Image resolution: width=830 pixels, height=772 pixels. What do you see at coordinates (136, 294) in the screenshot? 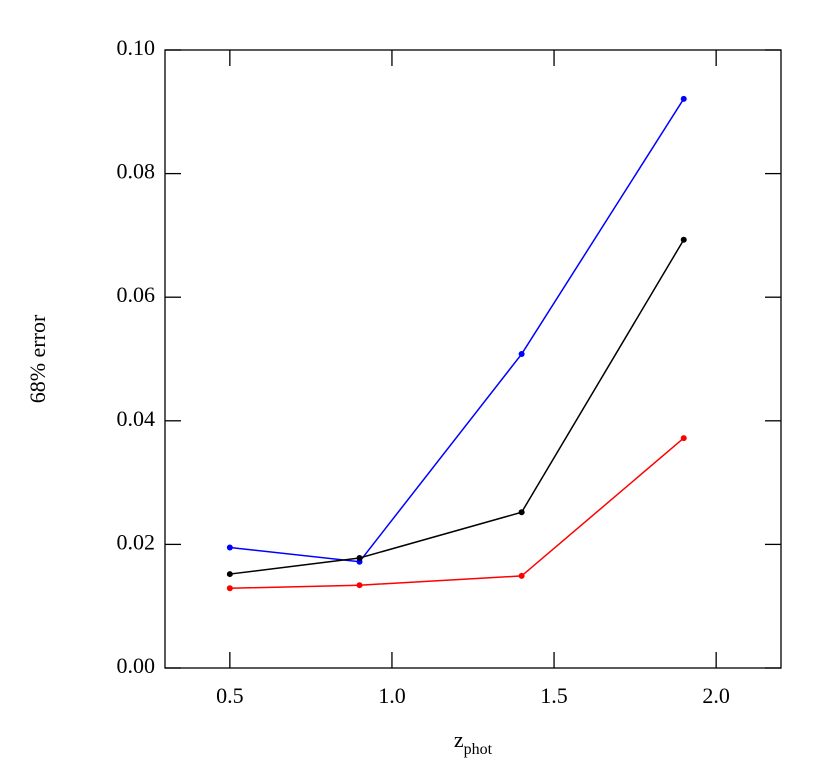
I see `y-tick-label: 0.06` at bounding box center [136, 294].